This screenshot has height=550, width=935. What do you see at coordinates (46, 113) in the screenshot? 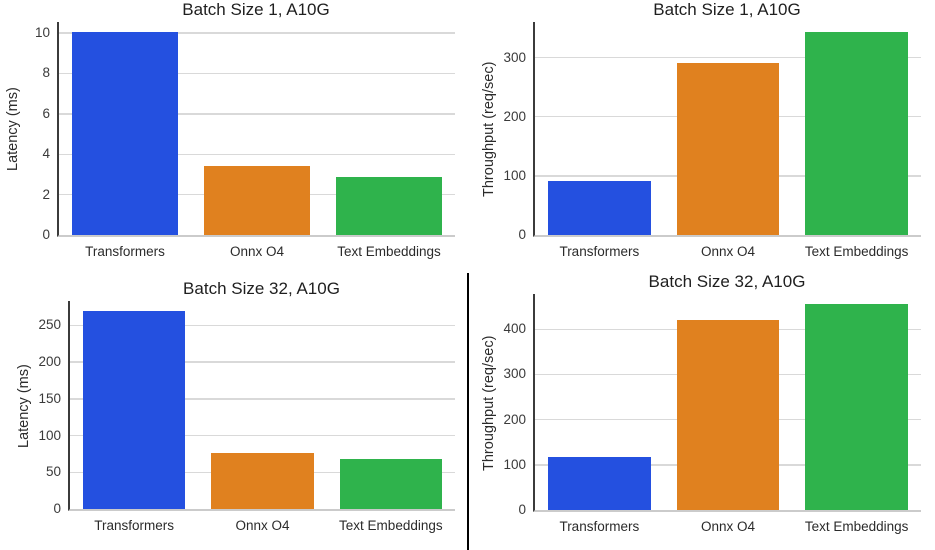
I see `y-tick-label: 6` at bounding box center [46, 113].